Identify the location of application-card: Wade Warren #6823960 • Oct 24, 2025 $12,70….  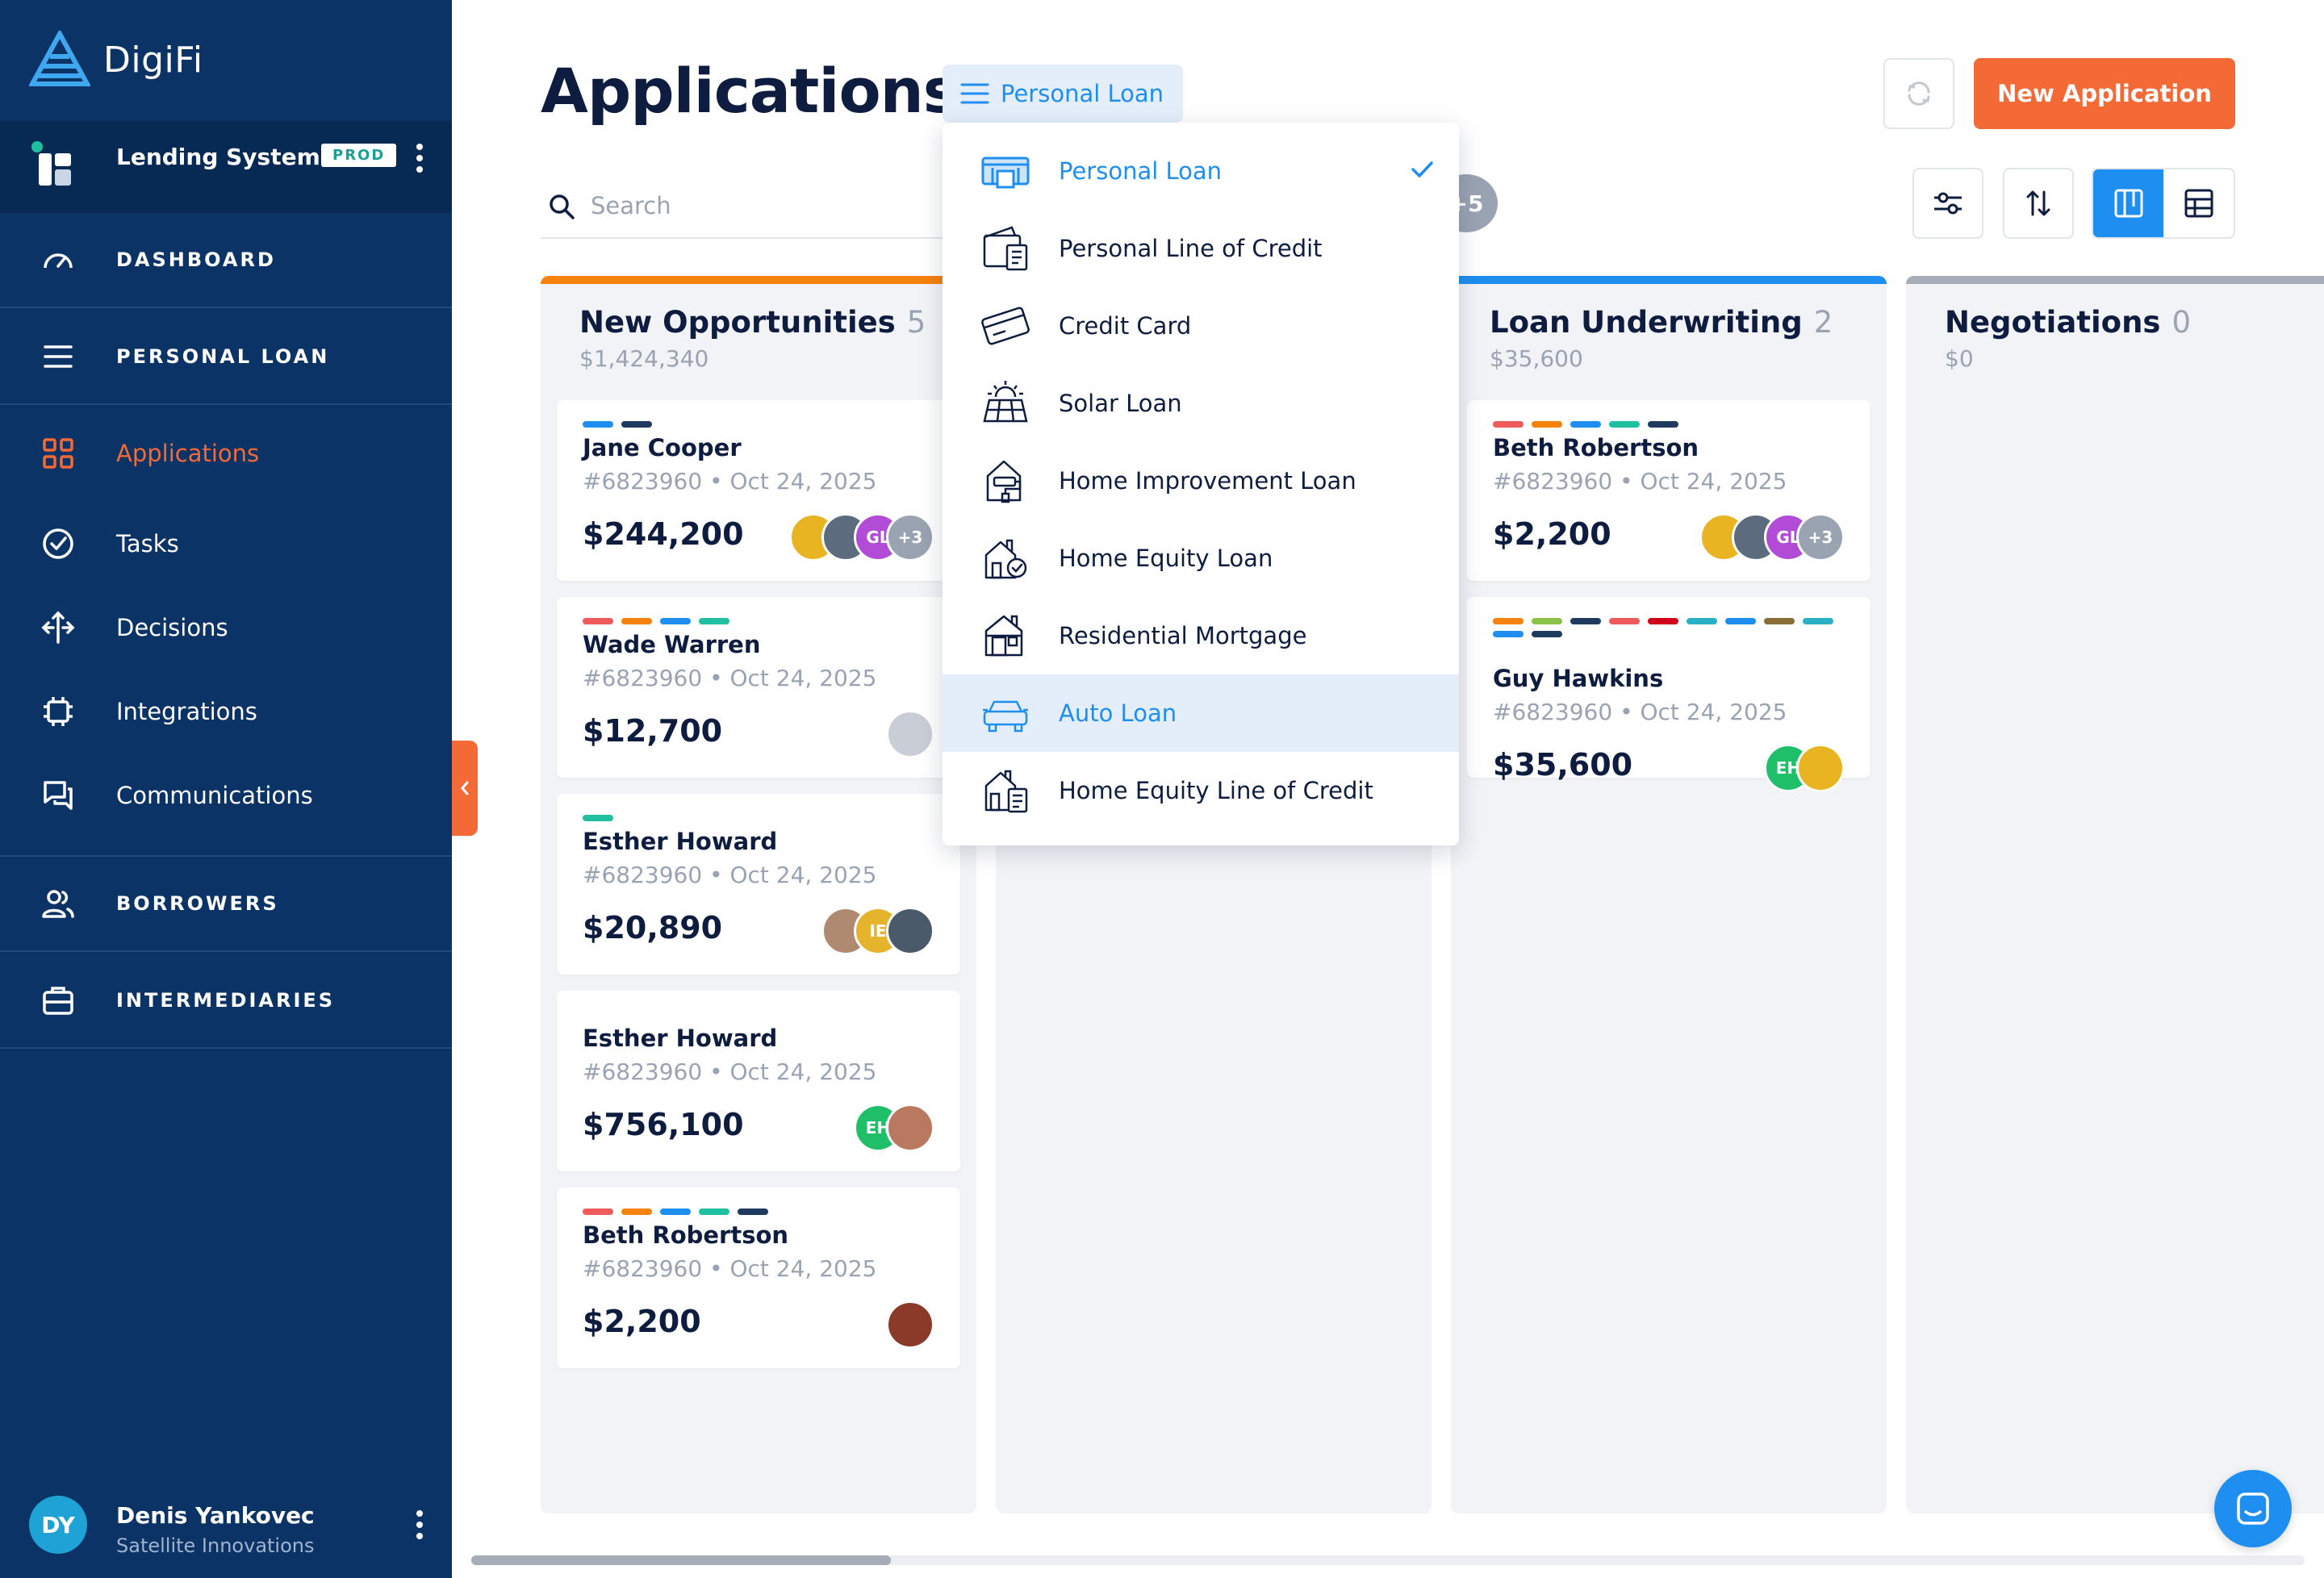
(758, 687).